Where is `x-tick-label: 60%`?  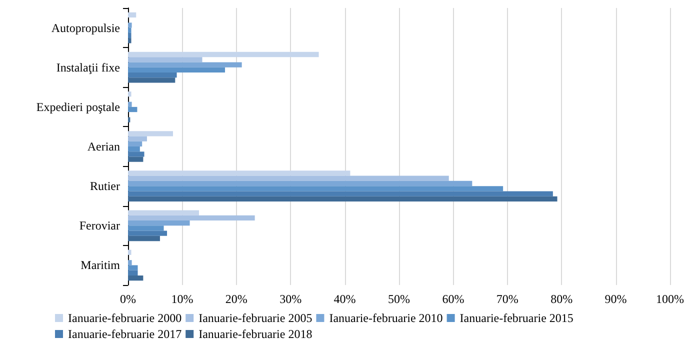
x-tick-label: 60% is located at coordinates (453, 299).